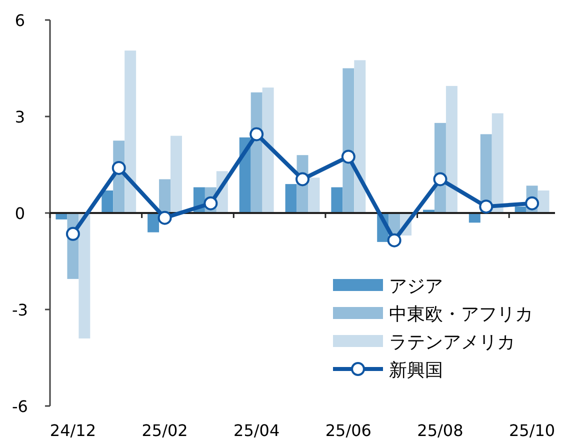  Describe the element at coordinates (257, 430) in the screenshot. I see `x-tick-label: 25/04` at that location.